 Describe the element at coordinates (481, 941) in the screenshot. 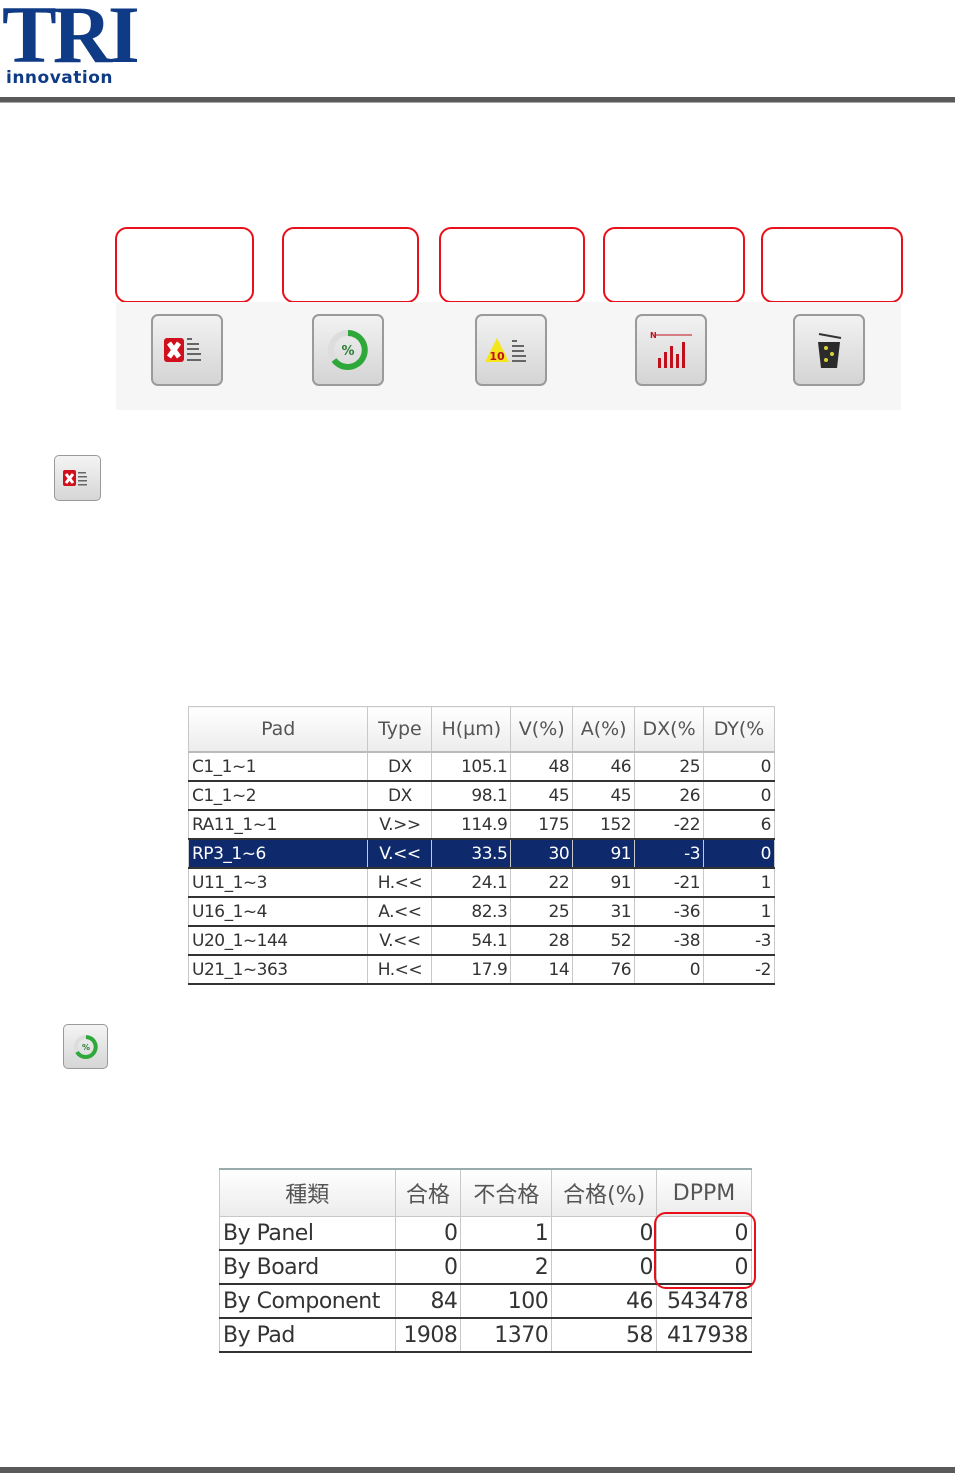

I see `table-row: U20_1~144 V.<< 54.1 28 52 -38 -3` at that location.